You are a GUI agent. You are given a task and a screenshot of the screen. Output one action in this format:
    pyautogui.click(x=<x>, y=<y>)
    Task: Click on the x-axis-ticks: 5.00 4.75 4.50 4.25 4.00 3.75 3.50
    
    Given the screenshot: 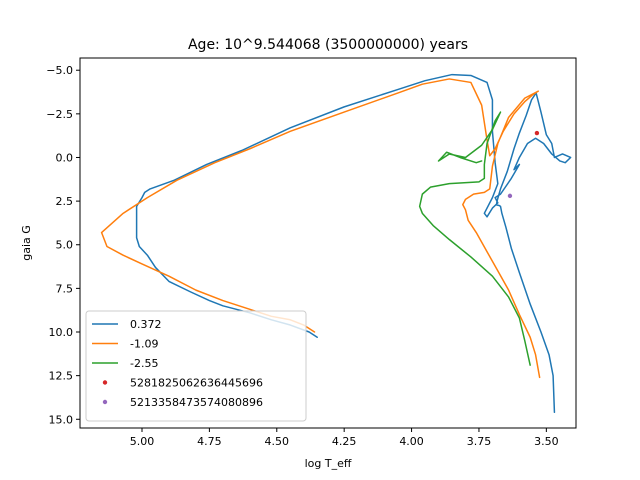 What is the action you would take?
    pyautogui.click(x=344, y=438)
    